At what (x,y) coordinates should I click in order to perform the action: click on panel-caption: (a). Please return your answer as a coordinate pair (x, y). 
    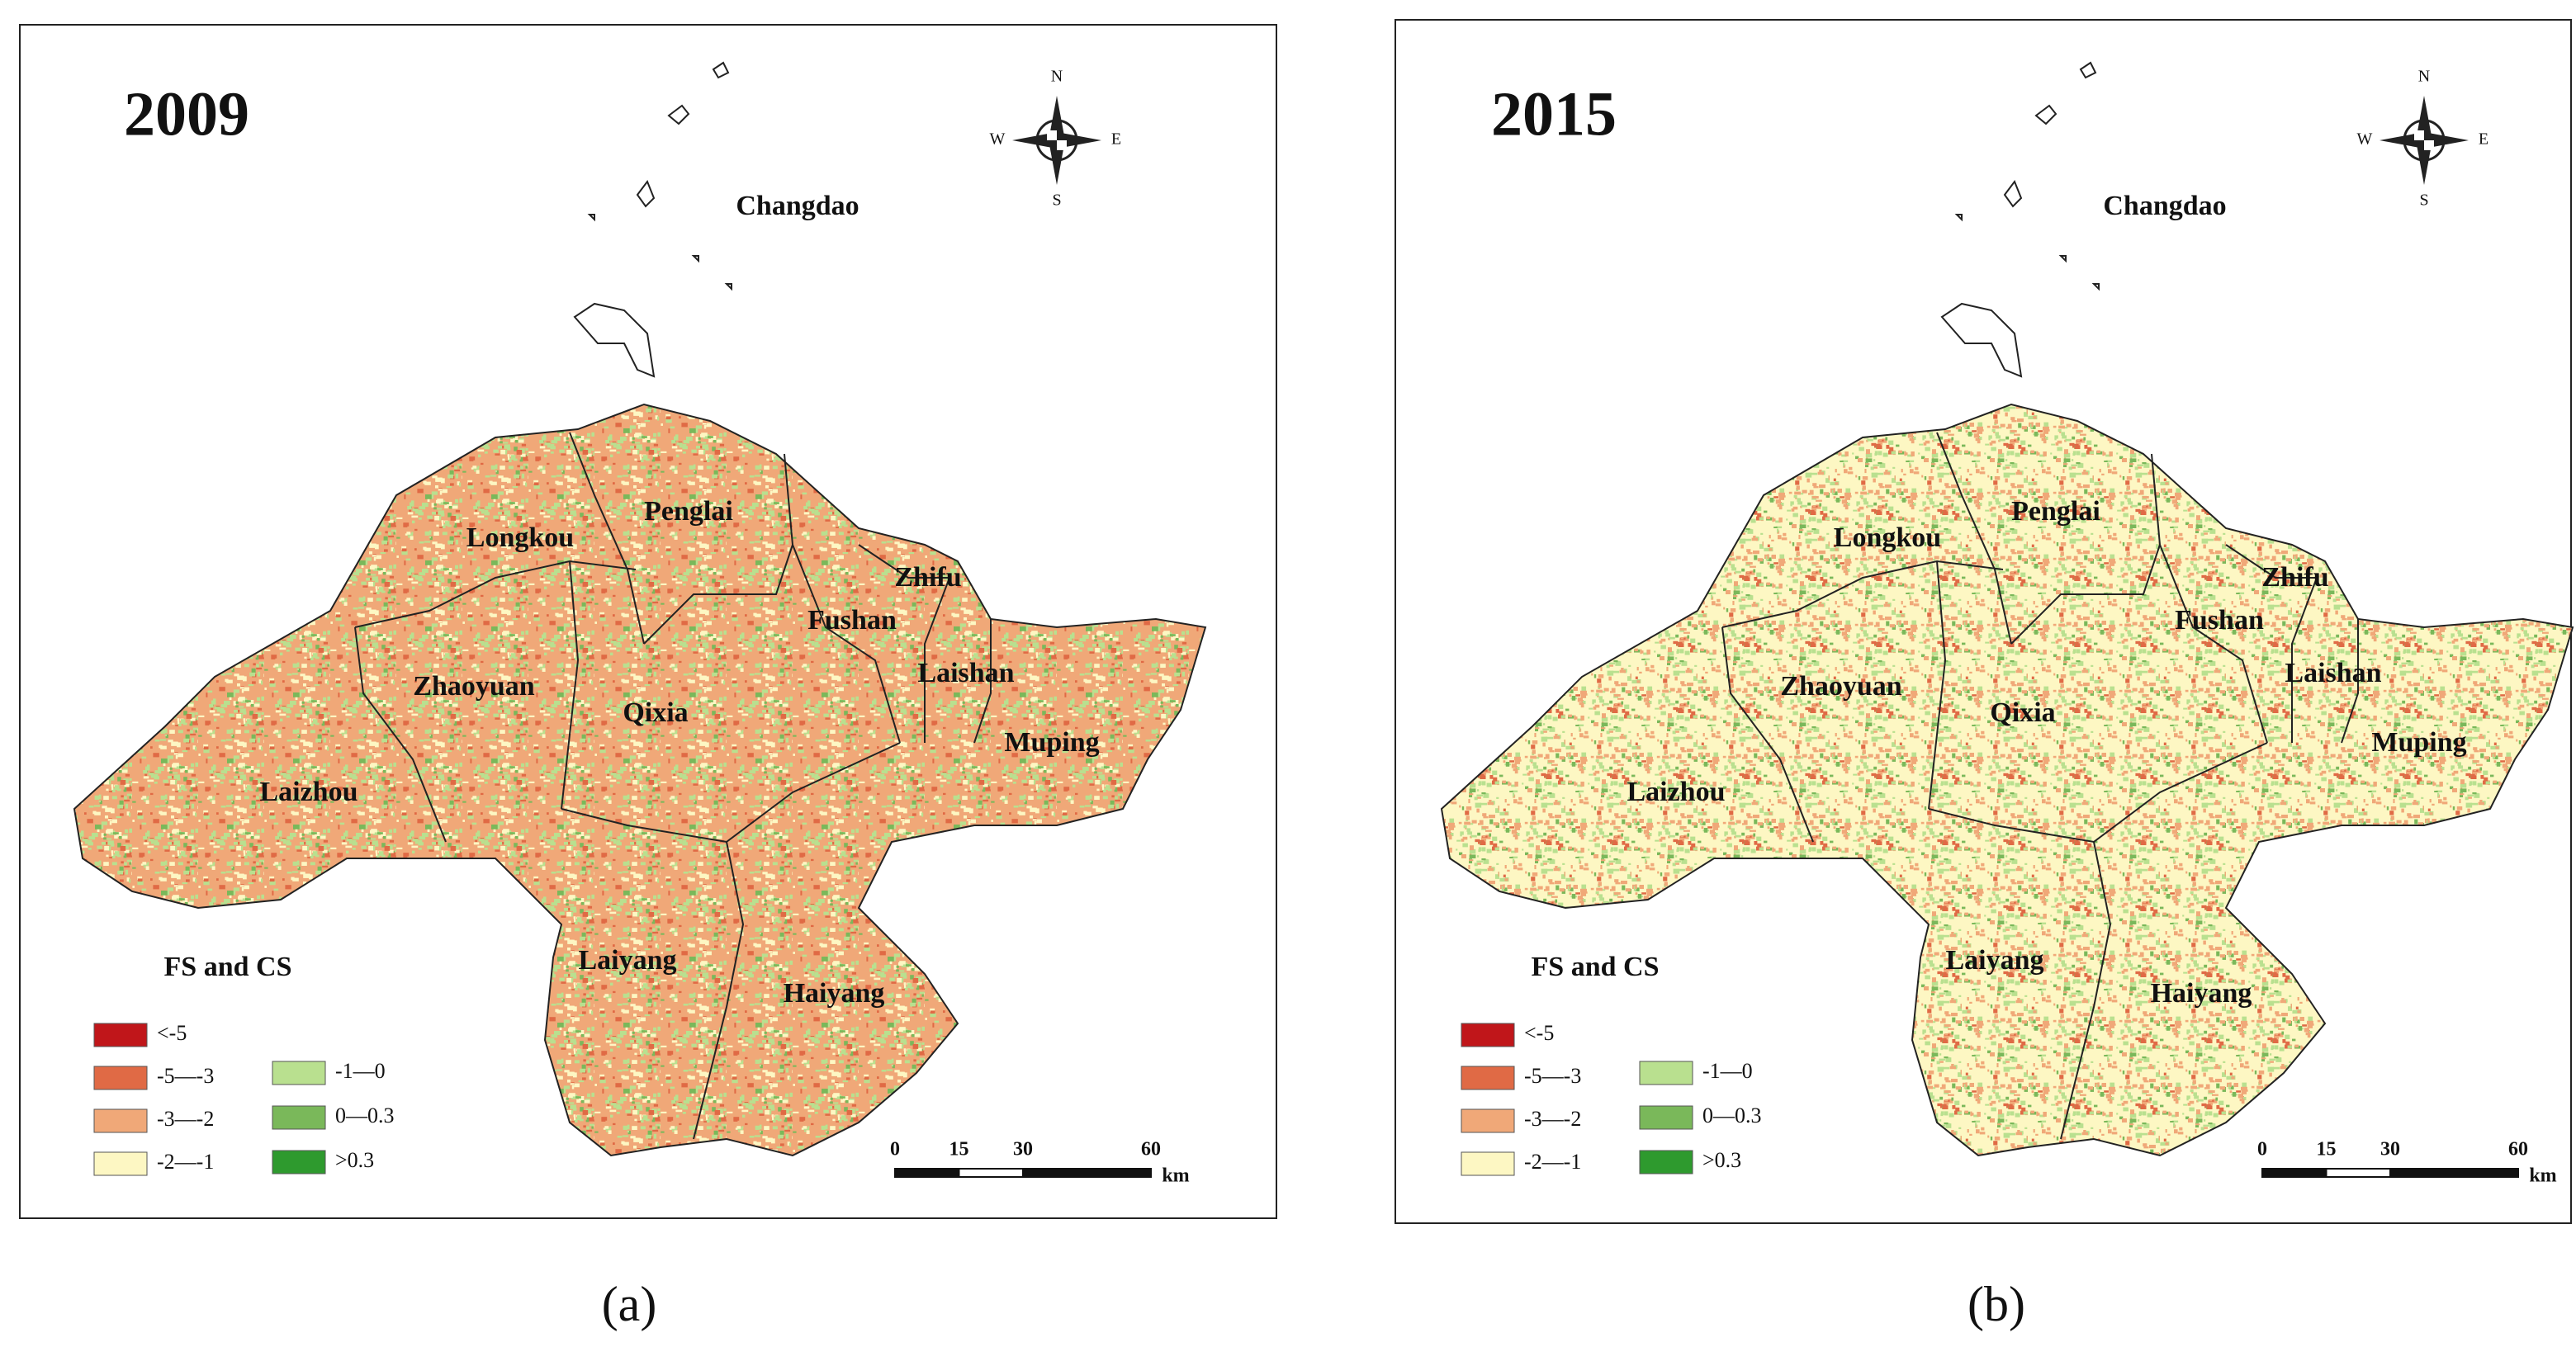
    Looking at the image, I should click on (629, 1304).